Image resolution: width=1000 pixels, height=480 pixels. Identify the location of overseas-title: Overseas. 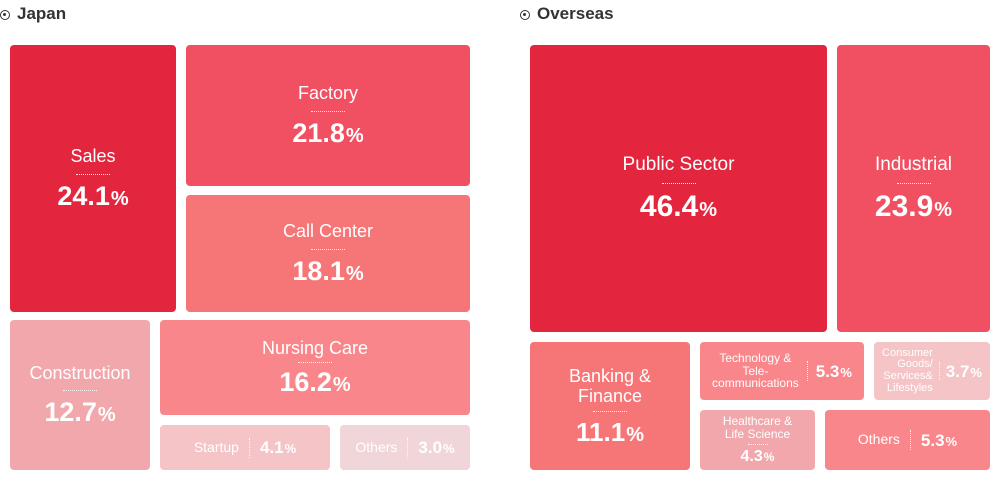
(567, 14).